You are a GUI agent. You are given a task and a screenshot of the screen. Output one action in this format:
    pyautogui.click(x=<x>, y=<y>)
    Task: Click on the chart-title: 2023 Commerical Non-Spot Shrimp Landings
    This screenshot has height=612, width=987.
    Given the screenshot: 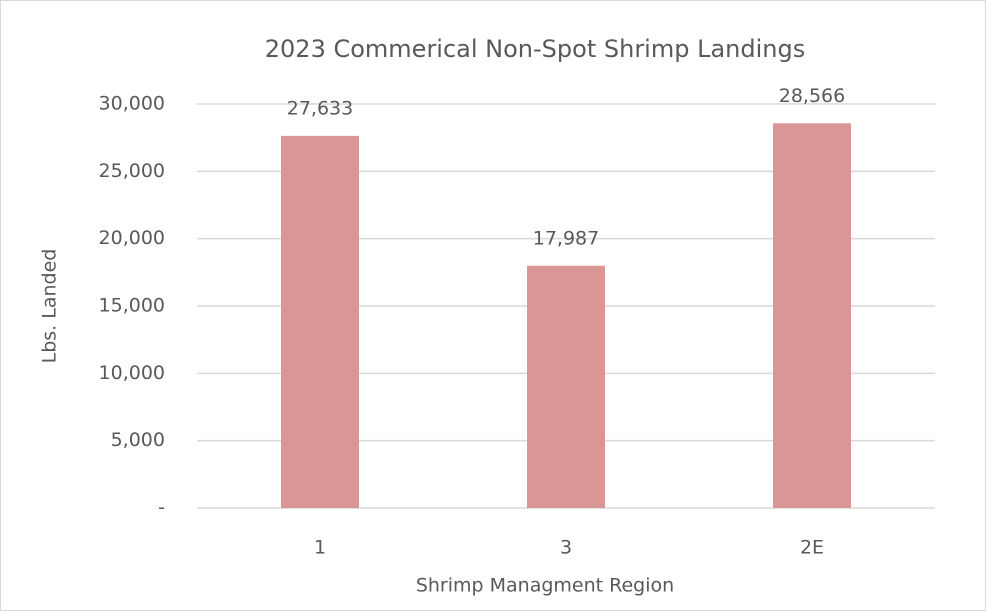 What is the action you would take?
    pyautogui.click(x=535, y=49)
    